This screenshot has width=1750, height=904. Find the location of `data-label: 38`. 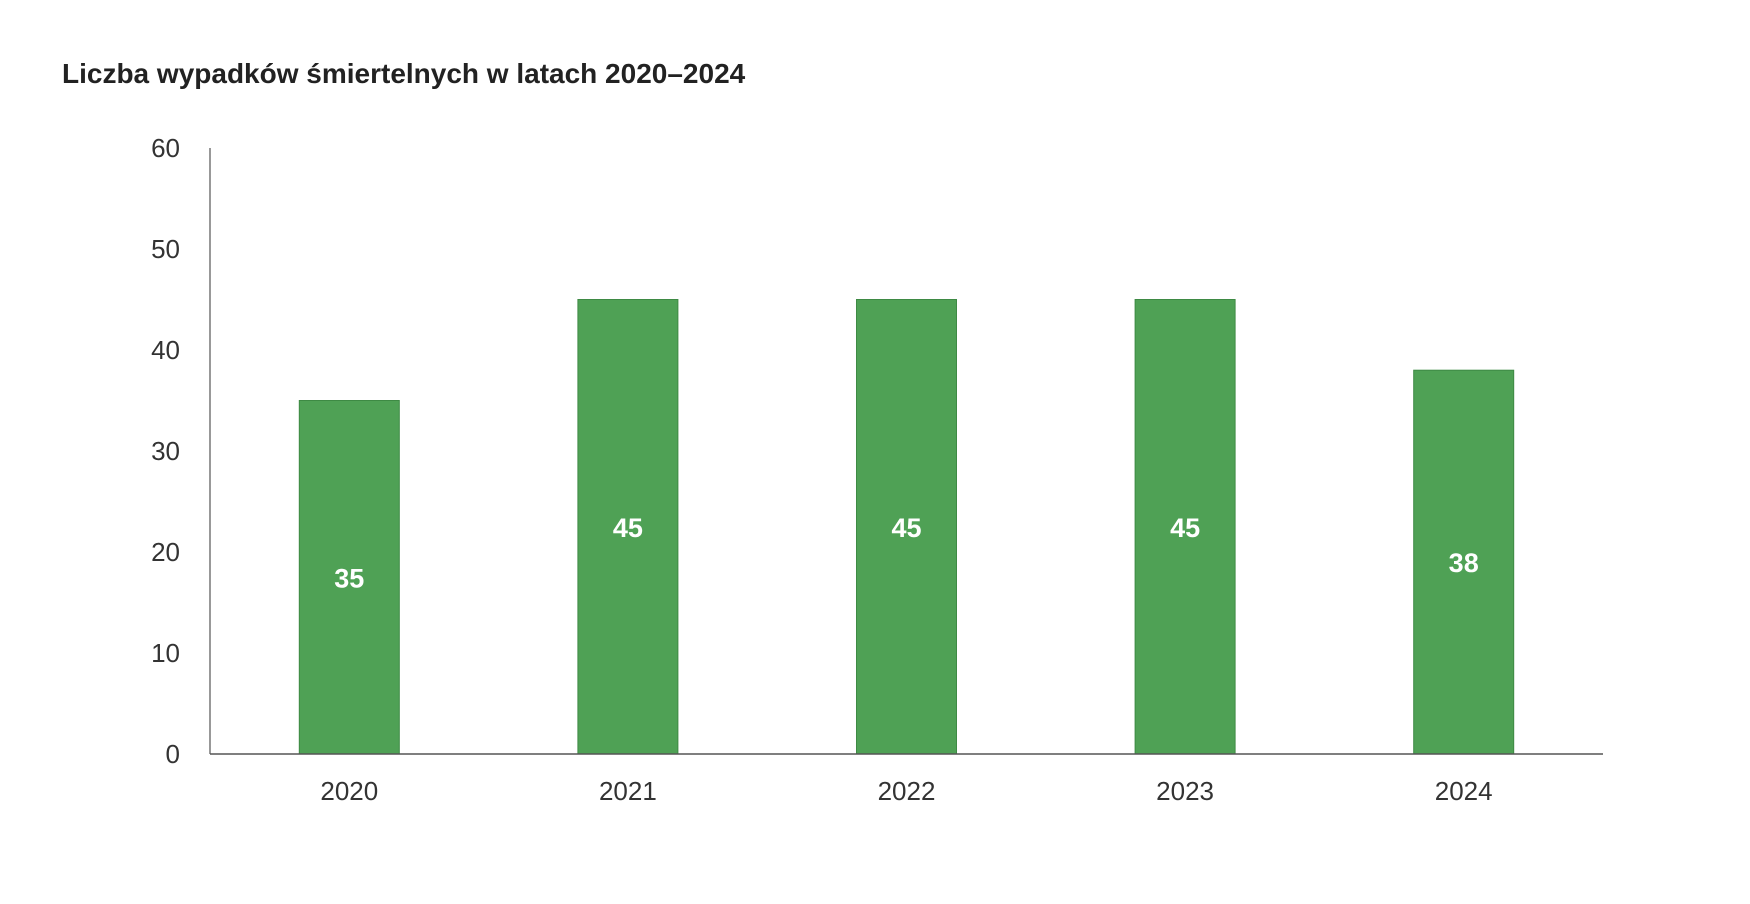

data-label: 38 is located at coordinates (1464, 563).